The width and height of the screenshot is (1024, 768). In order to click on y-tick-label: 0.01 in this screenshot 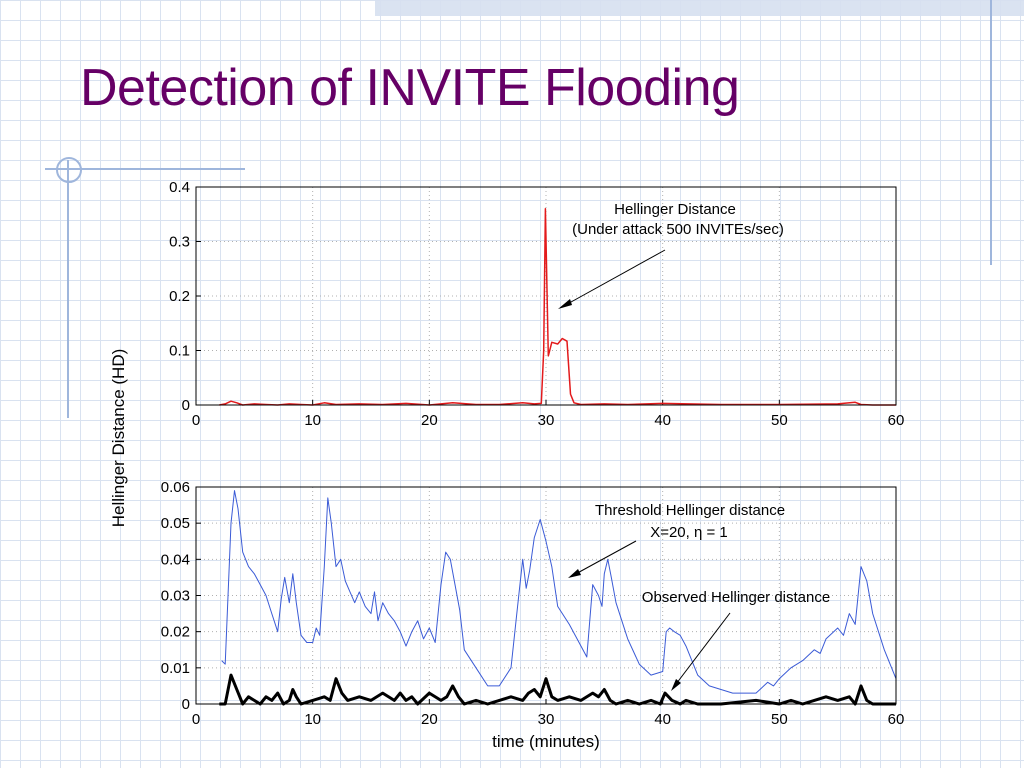, I will do `click(175, 668)`.